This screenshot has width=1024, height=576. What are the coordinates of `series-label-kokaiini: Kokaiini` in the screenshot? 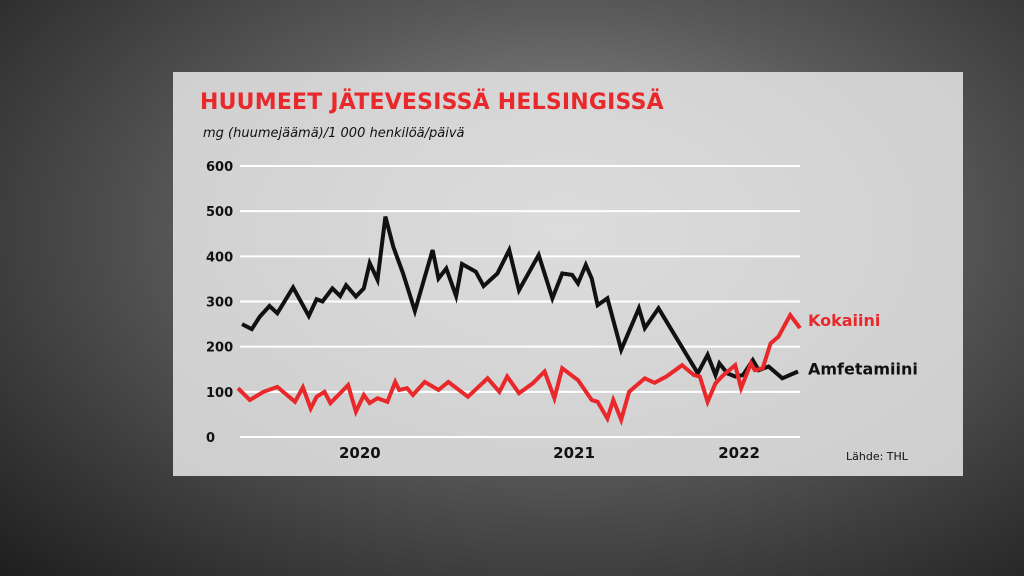 It's located at (844, 320).